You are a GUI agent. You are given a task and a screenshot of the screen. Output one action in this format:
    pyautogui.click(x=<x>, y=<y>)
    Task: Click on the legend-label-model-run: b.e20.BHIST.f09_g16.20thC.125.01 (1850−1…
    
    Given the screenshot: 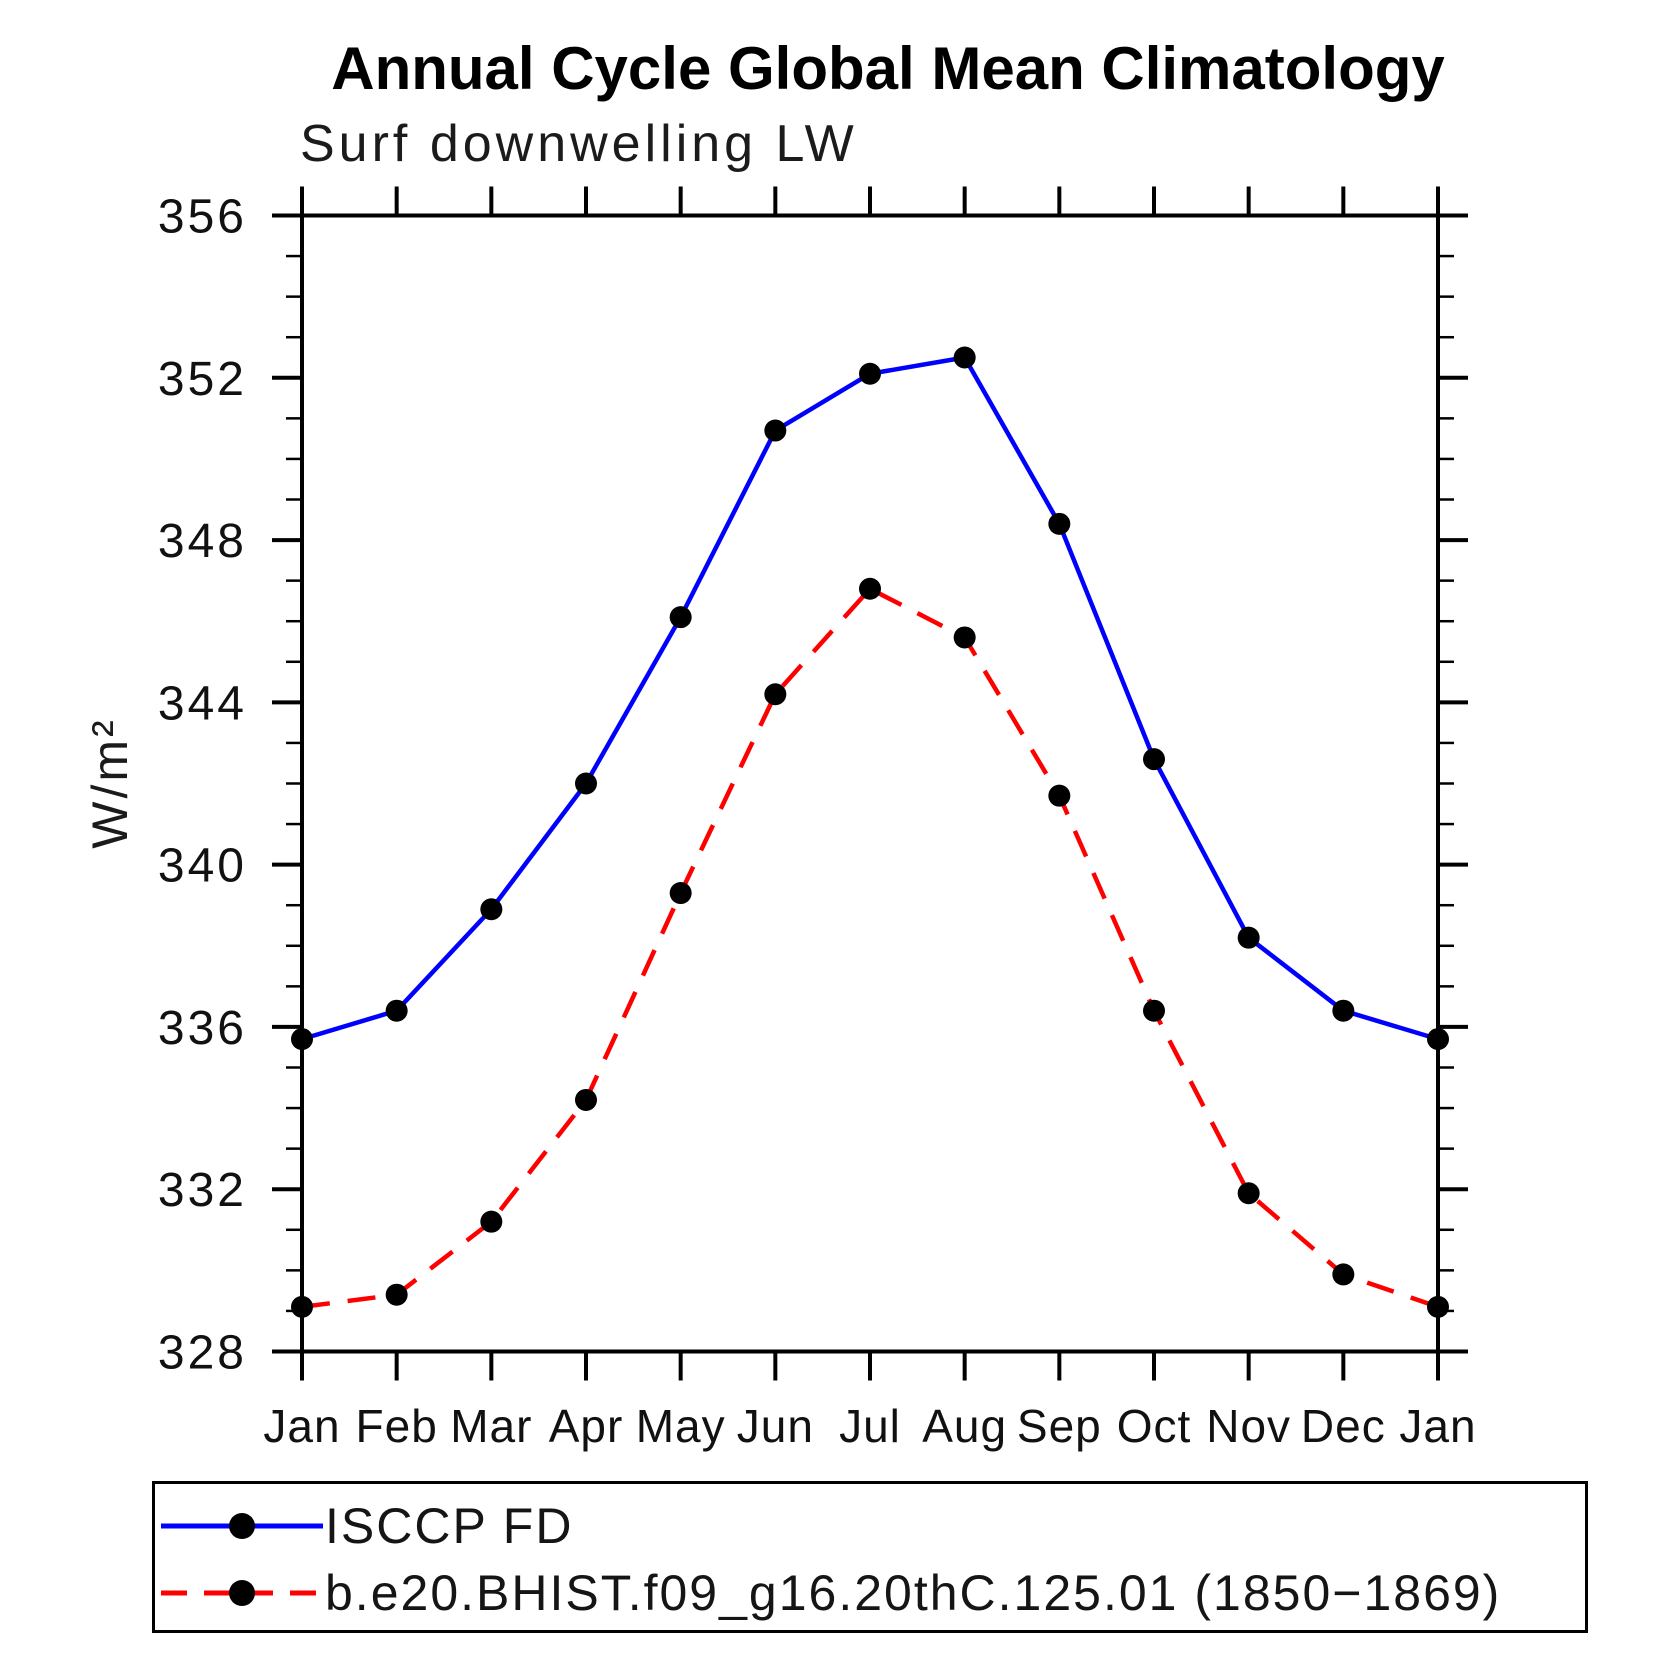 What is the action you would take?
    pyautogui.click(x=913, y=1593)
    